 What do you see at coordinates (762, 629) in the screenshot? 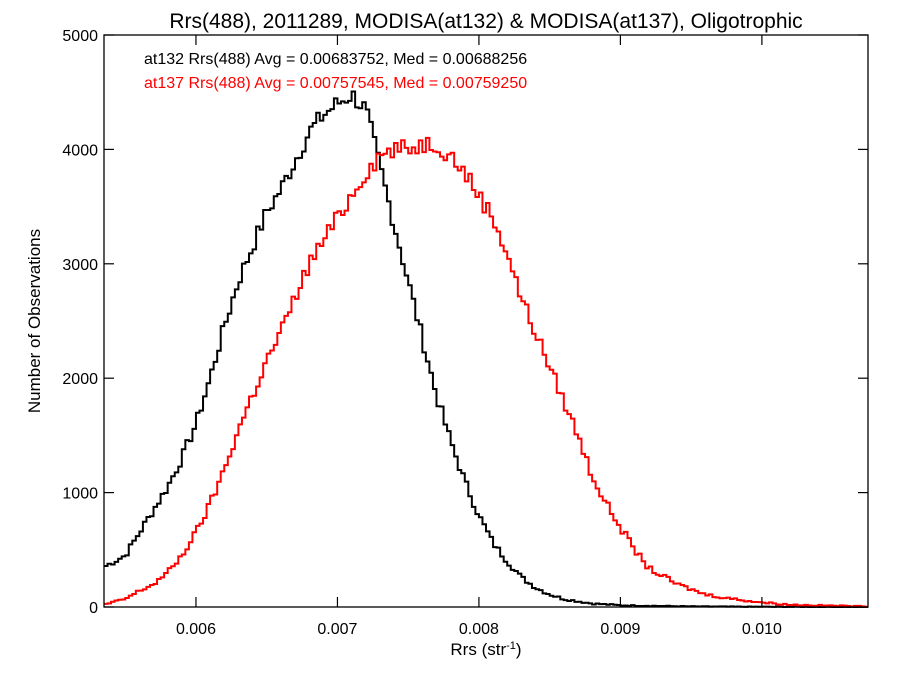
I see `x-tick-label: 0.010` at bounding box center [762, 629].